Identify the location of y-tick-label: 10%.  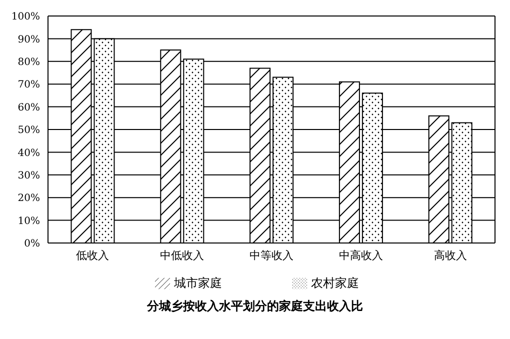
(29, 221).